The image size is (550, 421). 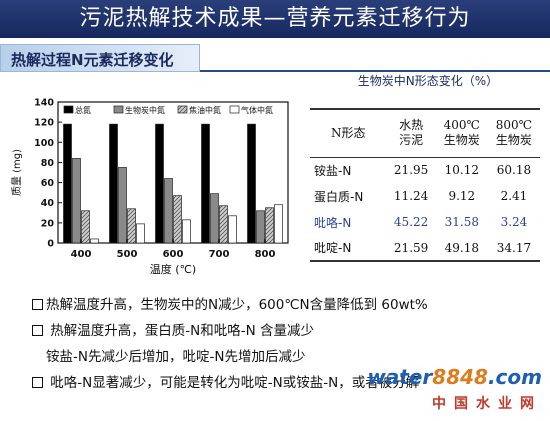 I want to click on watermark-site-name: 中国水业网, so click(x=487, y=404).